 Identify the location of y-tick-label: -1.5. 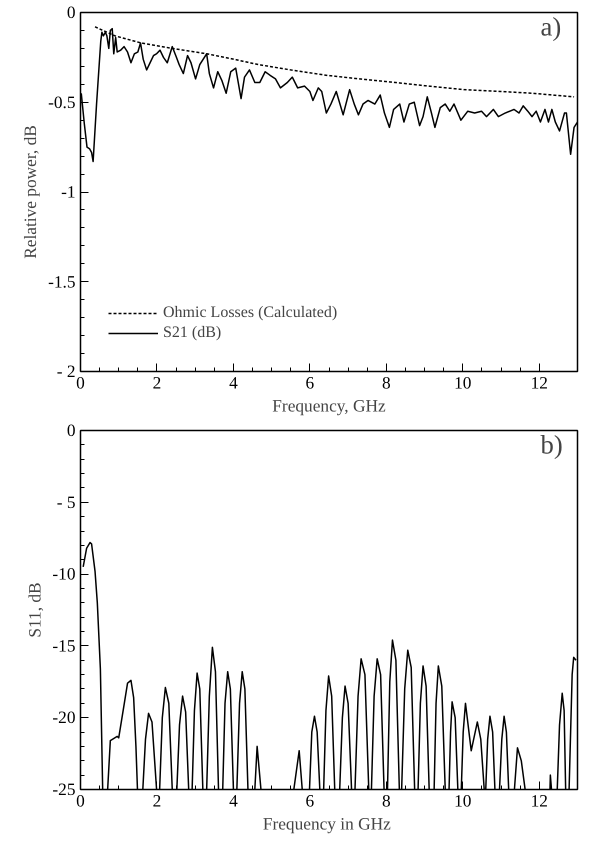
(62, 282).